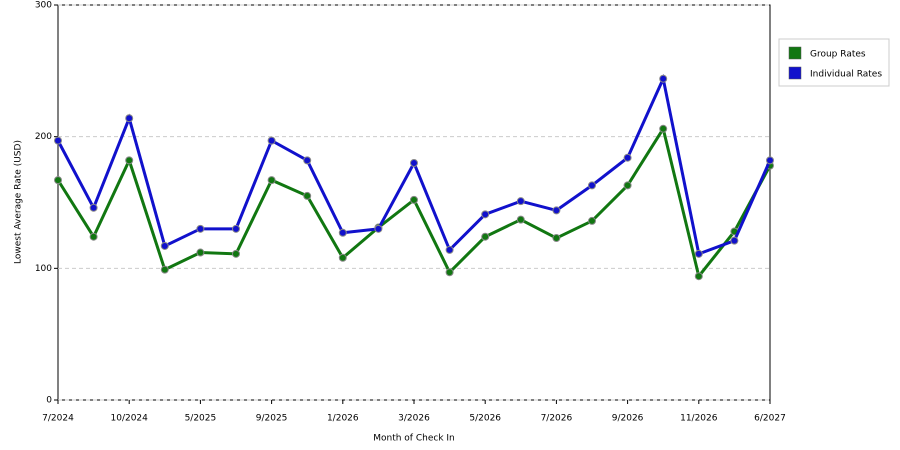 The image size is (900, 450). What do you see at coordinates (557, 419) in the screenshot?
I see `x-tick-label: 7/2026` at bounding box center [557, 419].